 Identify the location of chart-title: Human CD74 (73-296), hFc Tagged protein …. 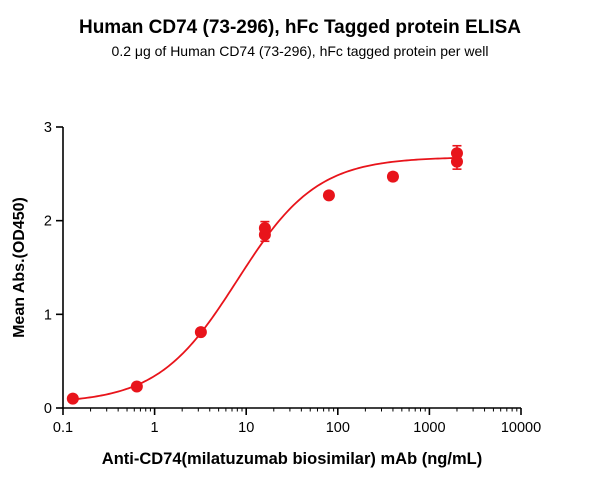
(299, 27).